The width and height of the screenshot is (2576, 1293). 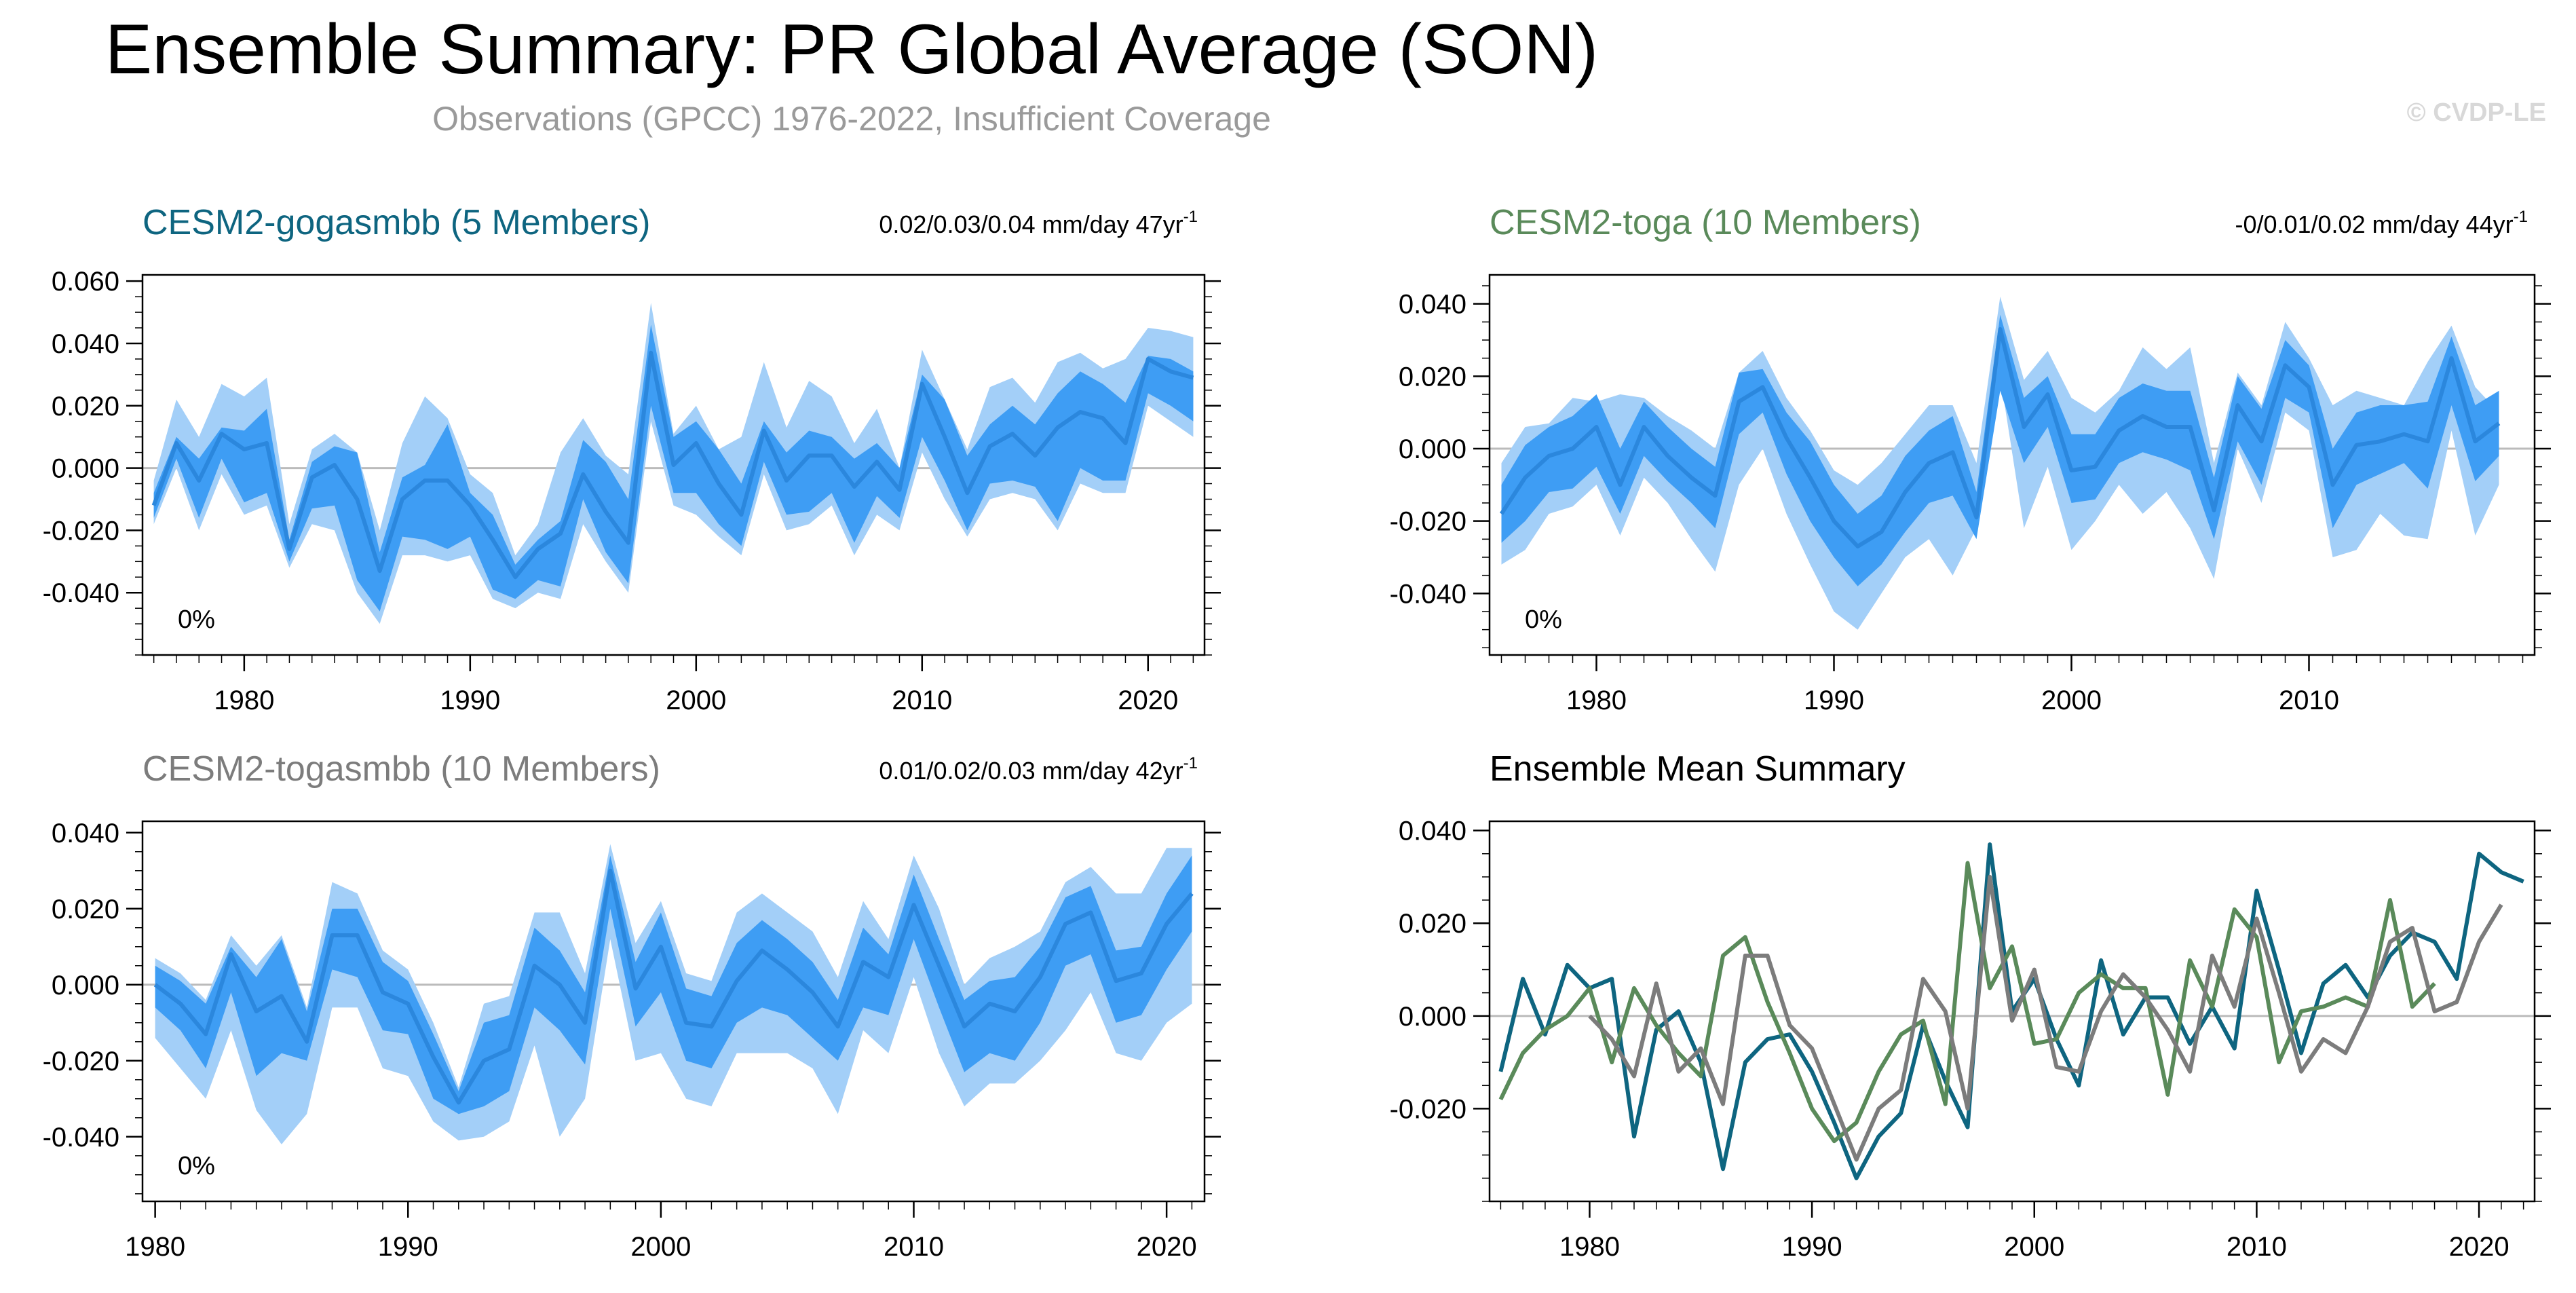 What do you see at coordinates (396, 222) in the screenshot?
I see `panel-title: CESM2-gogasmbb (5 Members)` at bounding box center [396, 222].